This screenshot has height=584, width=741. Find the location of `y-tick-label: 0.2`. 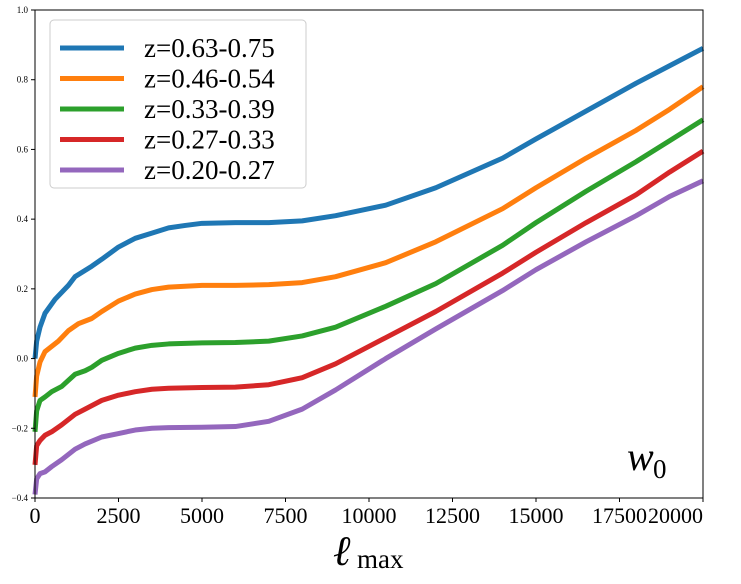

y-tick-label: 0.2 is located at coordinates (22, 289).